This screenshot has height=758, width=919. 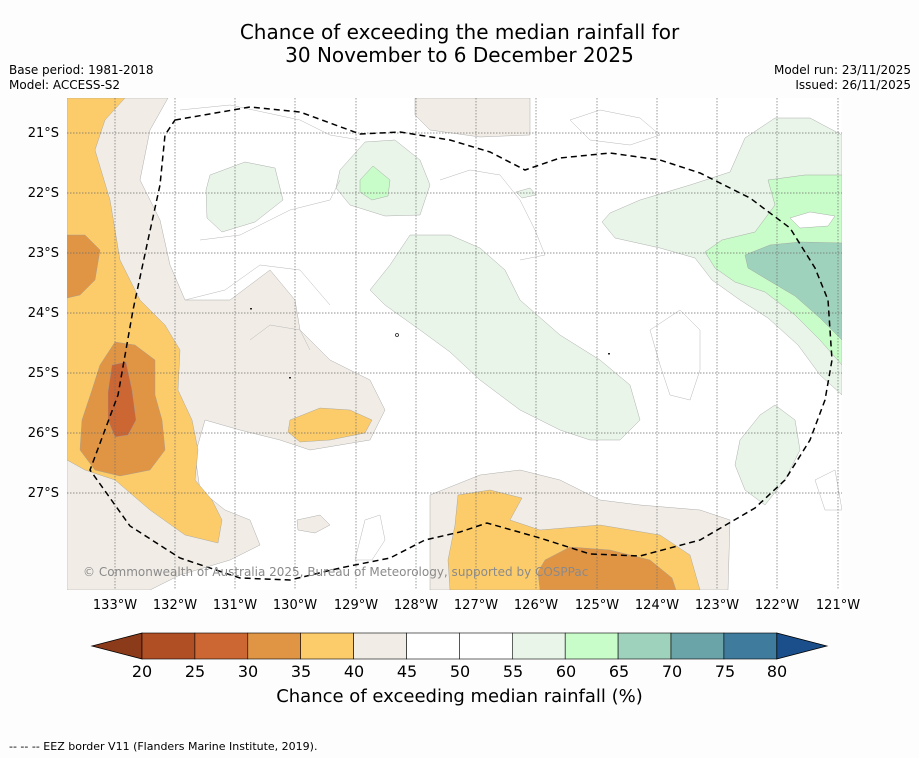 What do you see at coordinates (672, 671) in the screenshot?
I see `colorbar-tick-70: 70` at bounding box center [672, 671].